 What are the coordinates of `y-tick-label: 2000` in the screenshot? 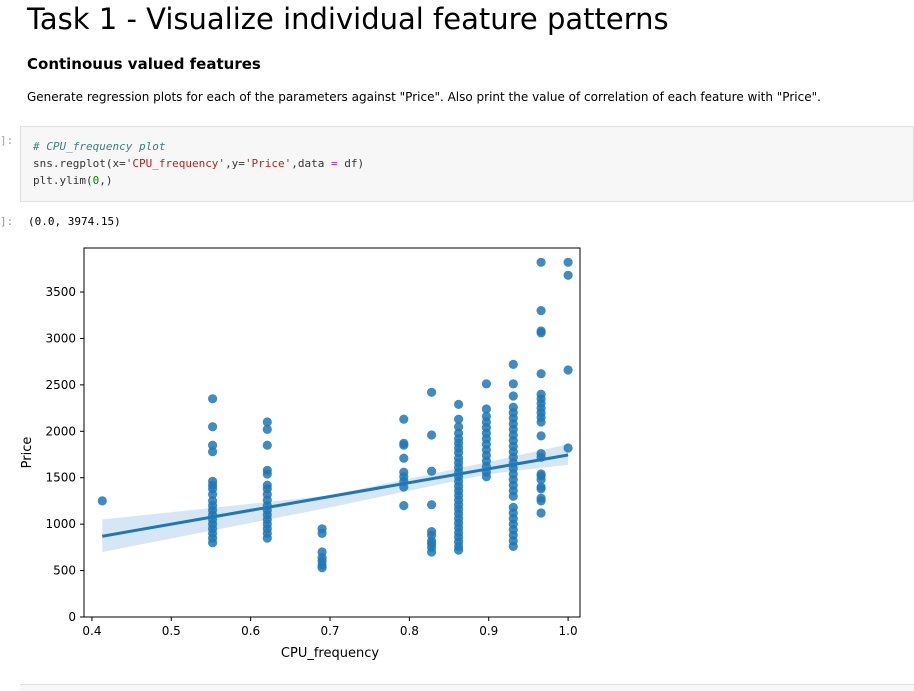 It's located at (60, 431).